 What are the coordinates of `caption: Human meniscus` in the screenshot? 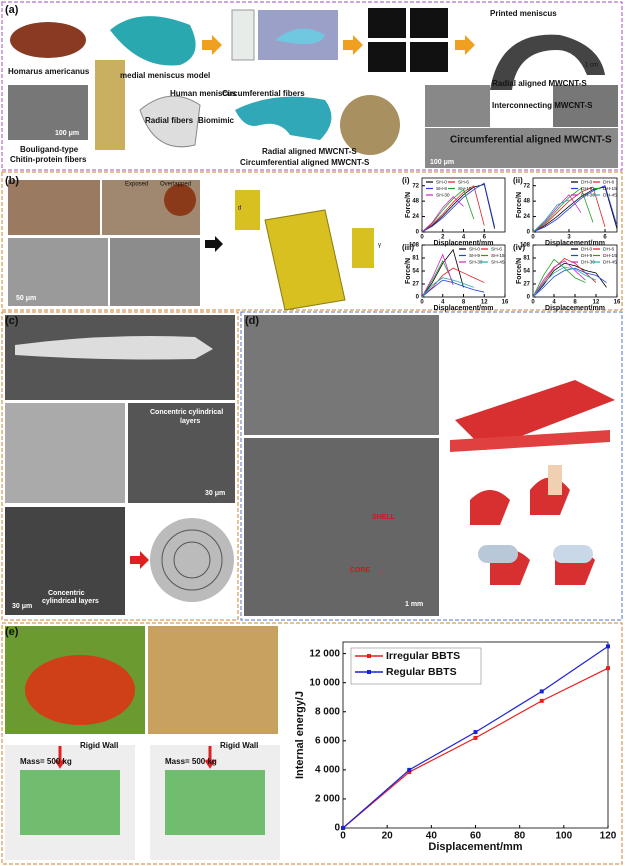 It's located at (203, 93).